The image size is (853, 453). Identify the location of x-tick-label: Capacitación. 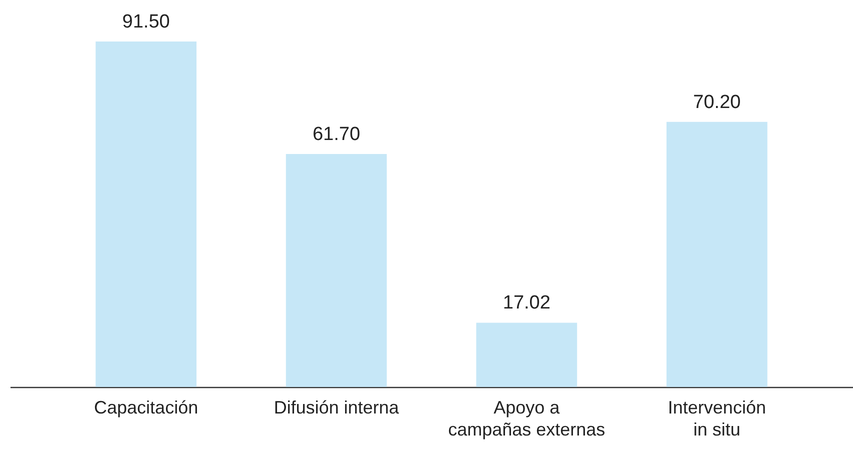
(146, 408).